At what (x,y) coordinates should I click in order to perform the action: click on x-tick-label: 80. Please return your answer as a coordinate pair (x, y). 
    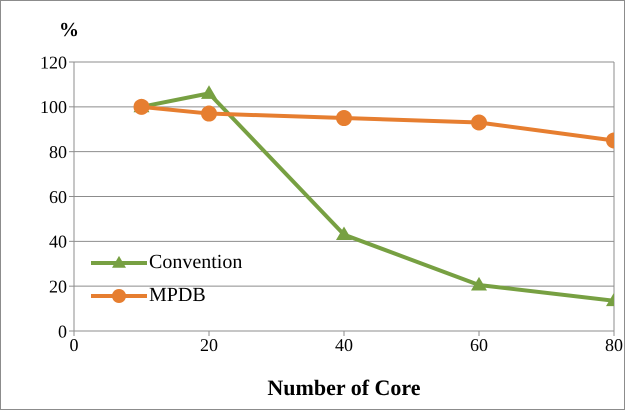
    Looking at the image, I should click on (614, 344).